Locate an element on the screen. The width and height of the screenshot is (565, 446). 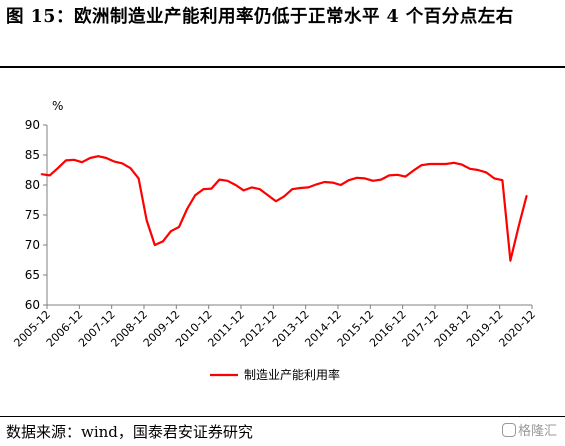
legend-label: 制造业产能利用率 is located at coordinates (292, 374).